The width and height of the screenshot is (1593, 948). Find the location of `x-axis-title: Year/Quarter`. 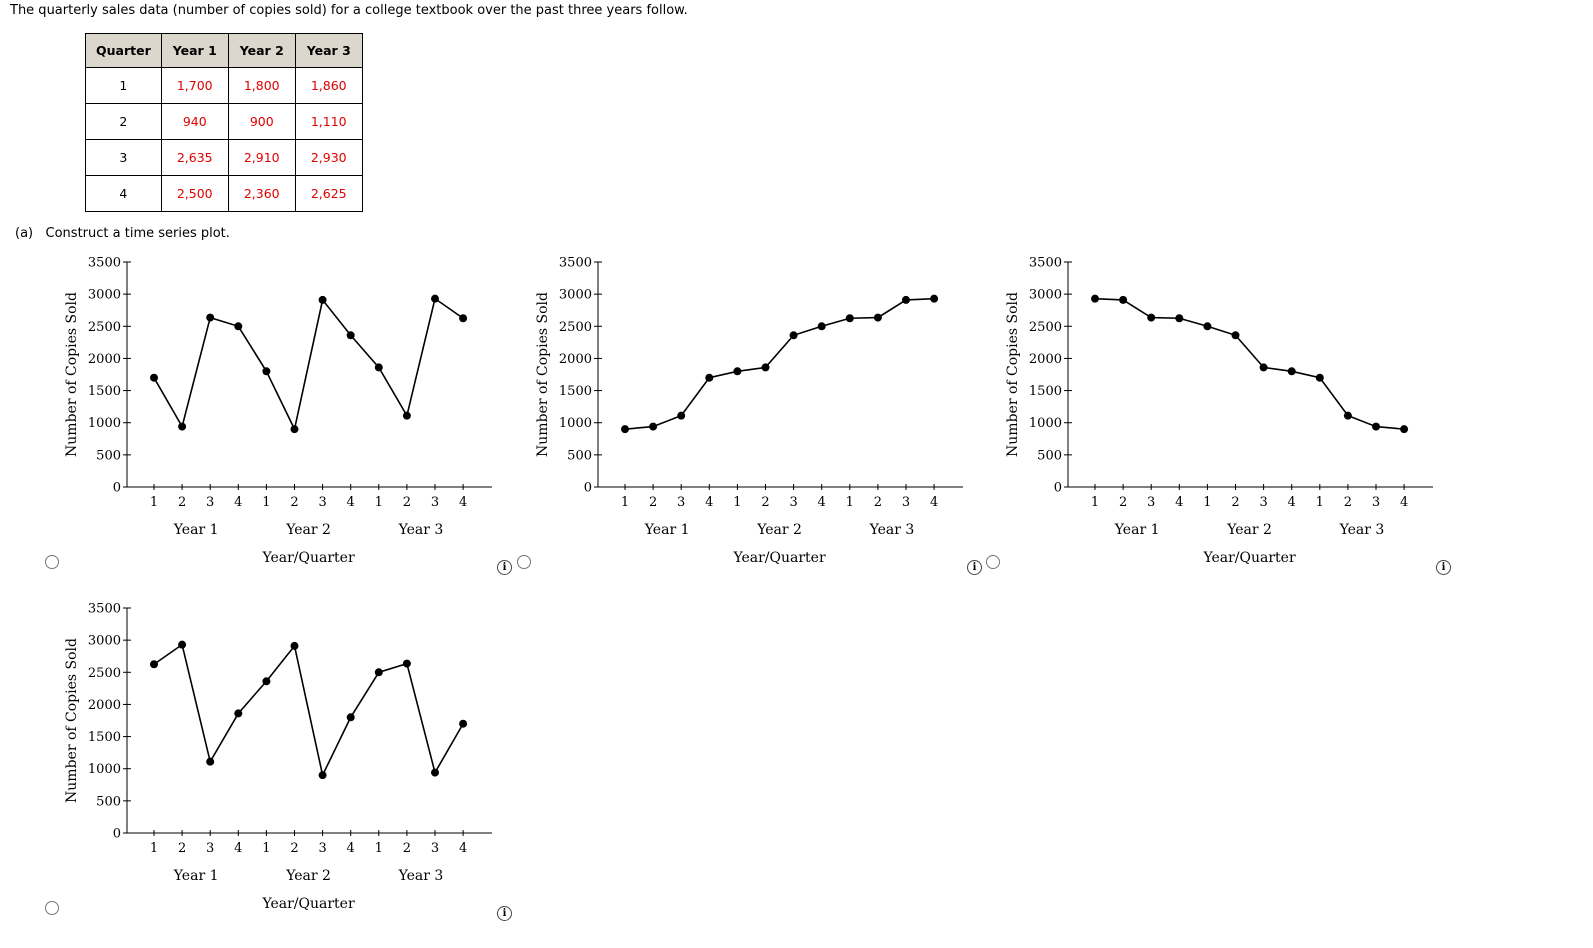

x-axis-title: Year/Quarter is located at coordinates (1249, 558).